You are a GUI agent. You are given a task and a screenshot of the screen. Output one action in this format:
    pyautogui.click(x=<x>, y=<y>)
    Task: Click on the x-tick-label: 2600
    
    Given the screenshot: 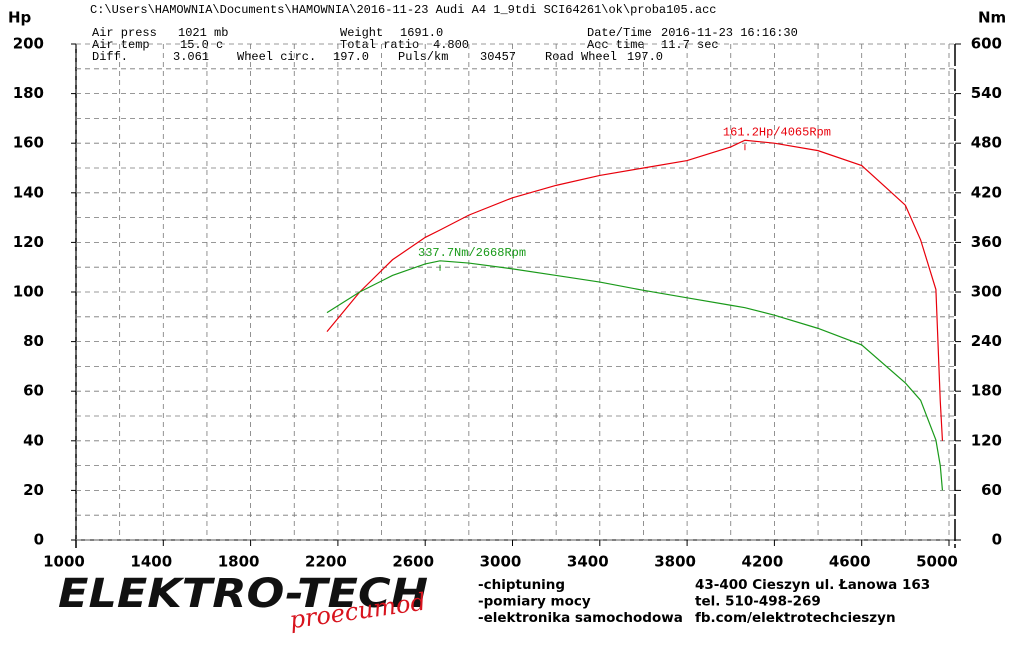 What is the action you would take?
    pyautogui.click(x=413, y=562)
    